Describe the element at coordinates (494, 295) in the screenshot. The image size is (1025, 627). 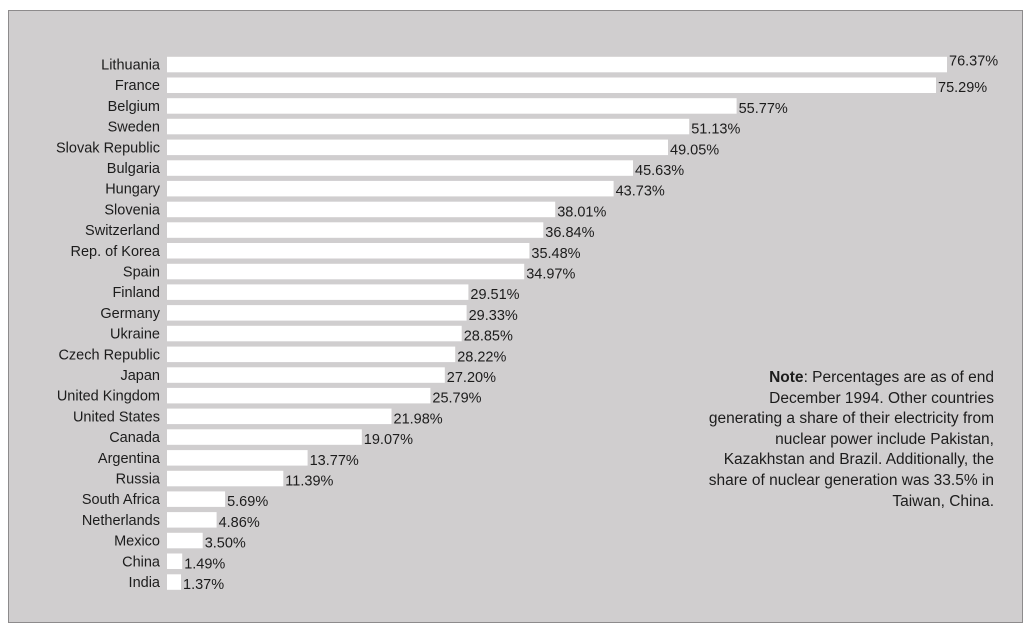
I see `value-label: 29.51%` at that location.